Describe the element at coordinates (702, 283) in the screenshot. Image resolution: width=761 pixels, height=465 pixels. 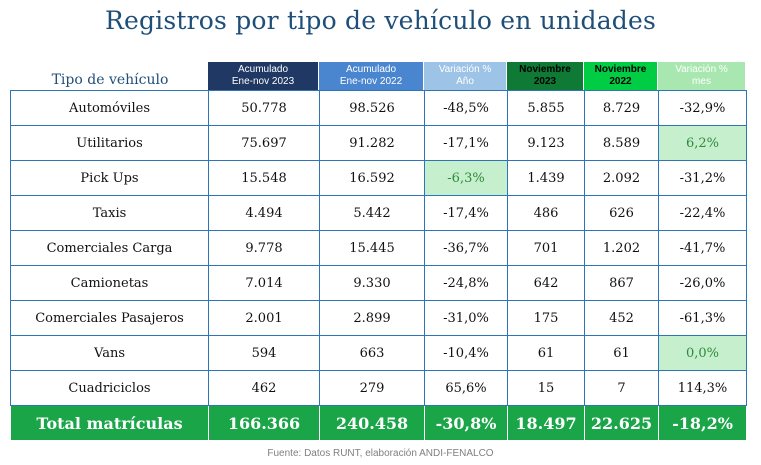
I see `value-cell: -26,0%` at that location.